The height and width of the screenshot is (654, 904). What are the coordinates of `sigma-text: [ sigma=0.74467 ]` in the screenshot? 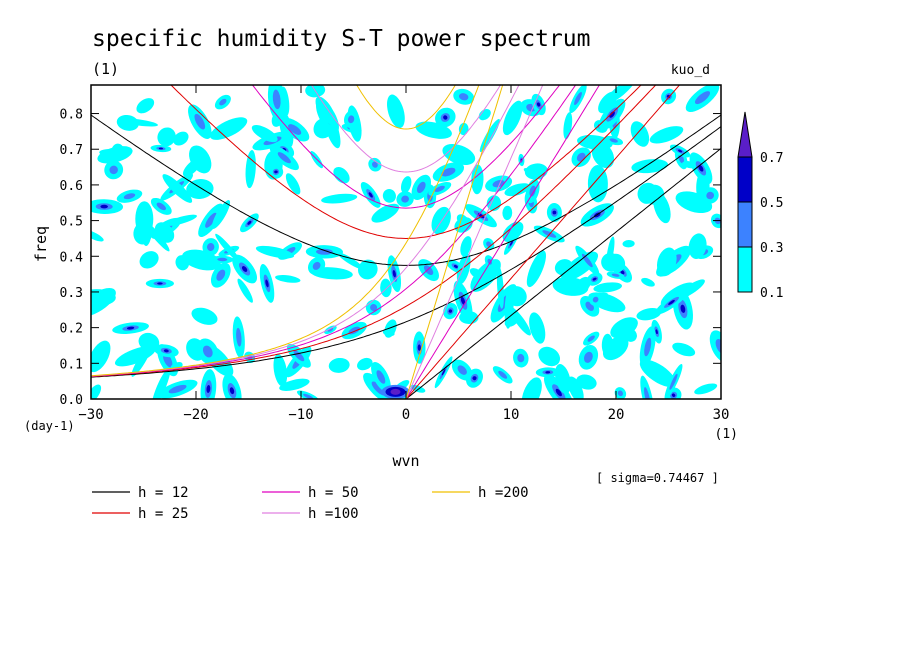 It's located at (657, 478).